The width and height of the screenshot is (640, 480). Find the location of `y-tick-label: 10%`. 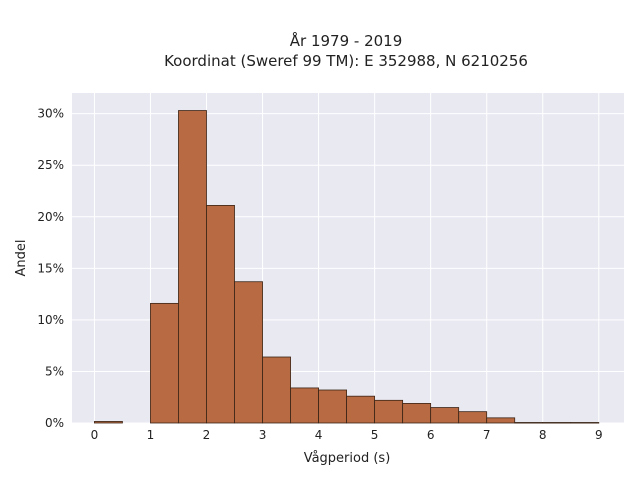

y-tick-label: 10% is located at coordinates (50, 320).